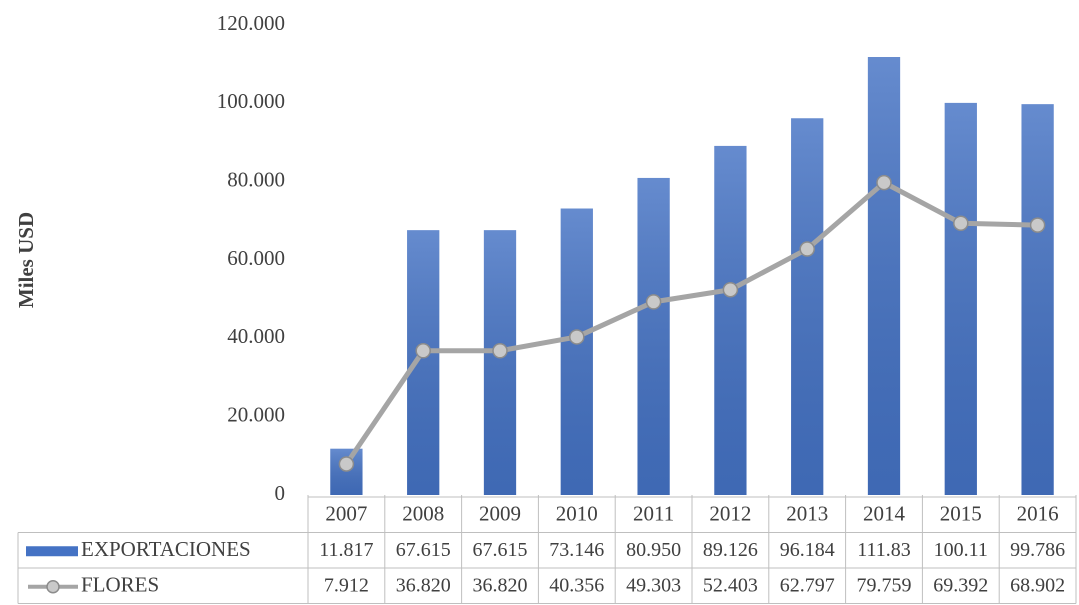  I want to click on table-value: 7.912, so click(346, 585).